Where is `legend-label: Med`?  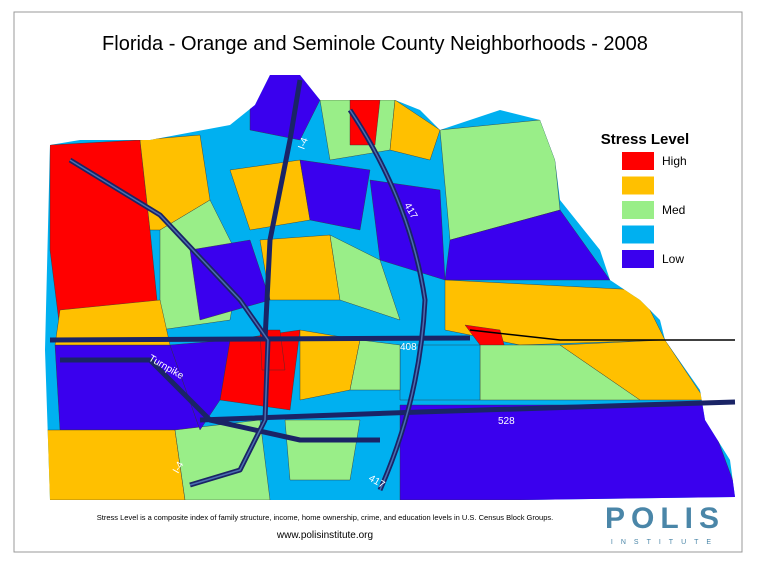 legend-label: Med is located at coordinates (673, 210).